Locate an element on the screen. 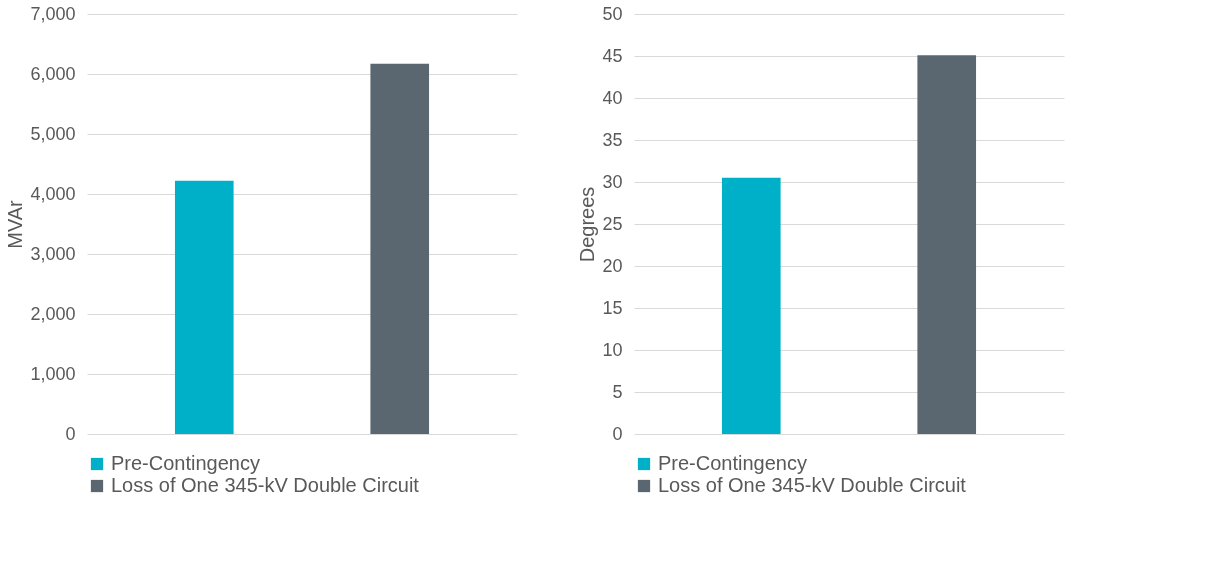 The height and width of the screenshot is (581, 1229). y-tick-label: 2,000 is located at coordinates (53, 313).